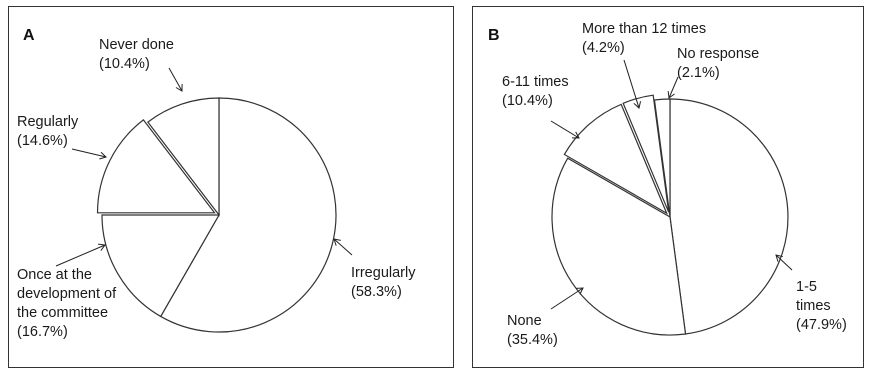  Describe the element at coordinates (532, 330) in the screenshot. I see `slice-label-none: None (35.4%)` at that location.